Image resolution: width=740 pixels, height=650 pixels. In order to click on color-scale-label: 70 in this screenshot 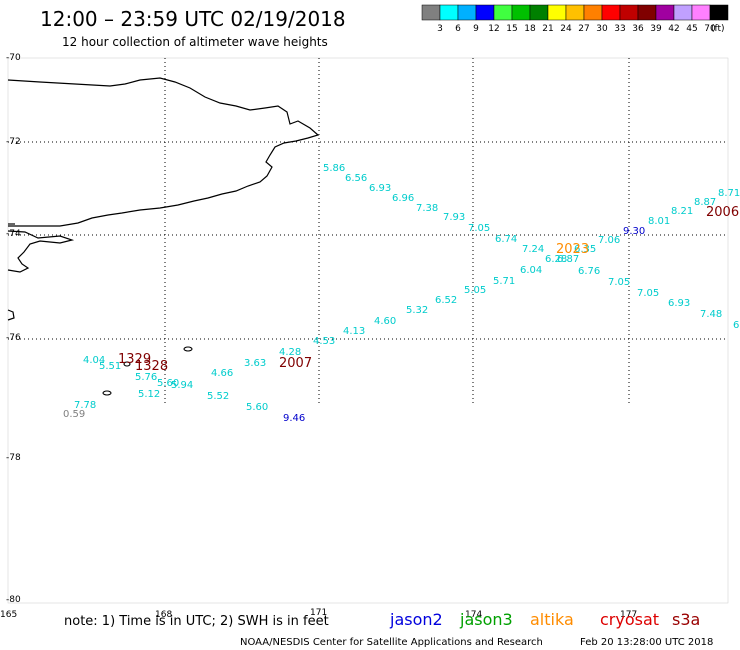, I will do `click(710, 29)`.